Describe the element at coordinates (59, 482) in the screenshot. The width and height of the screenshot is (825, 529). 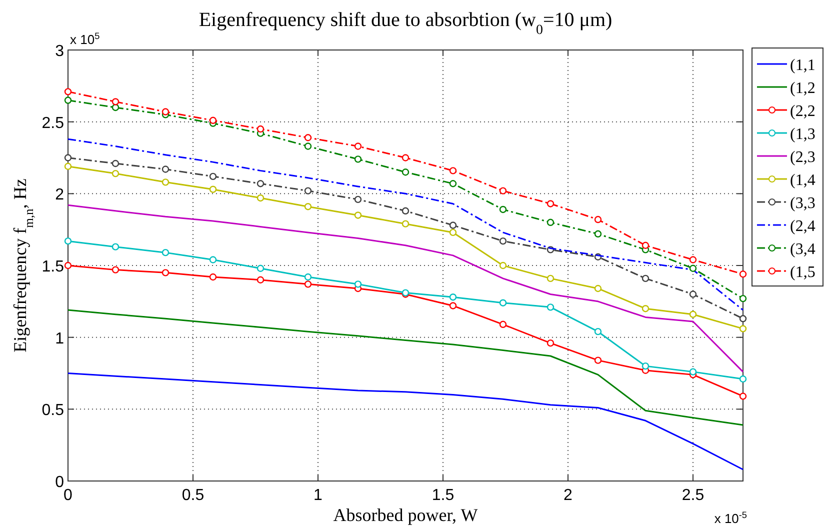
I see `y-tick-label: 0` at that location.